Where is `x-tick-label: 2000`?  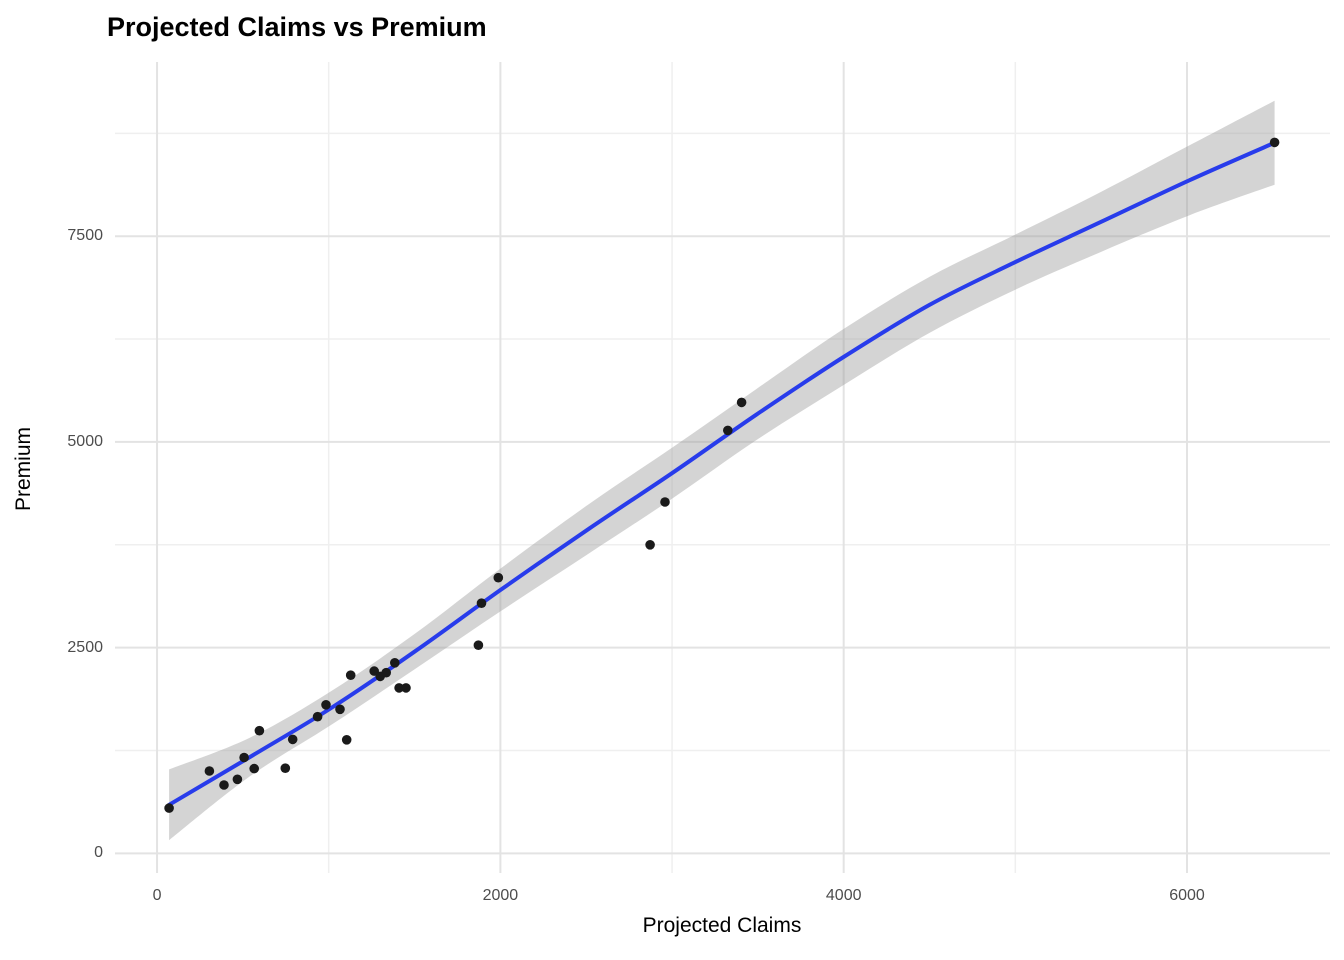
x-tick-label: 2000 is located at coordinates (500, 895).